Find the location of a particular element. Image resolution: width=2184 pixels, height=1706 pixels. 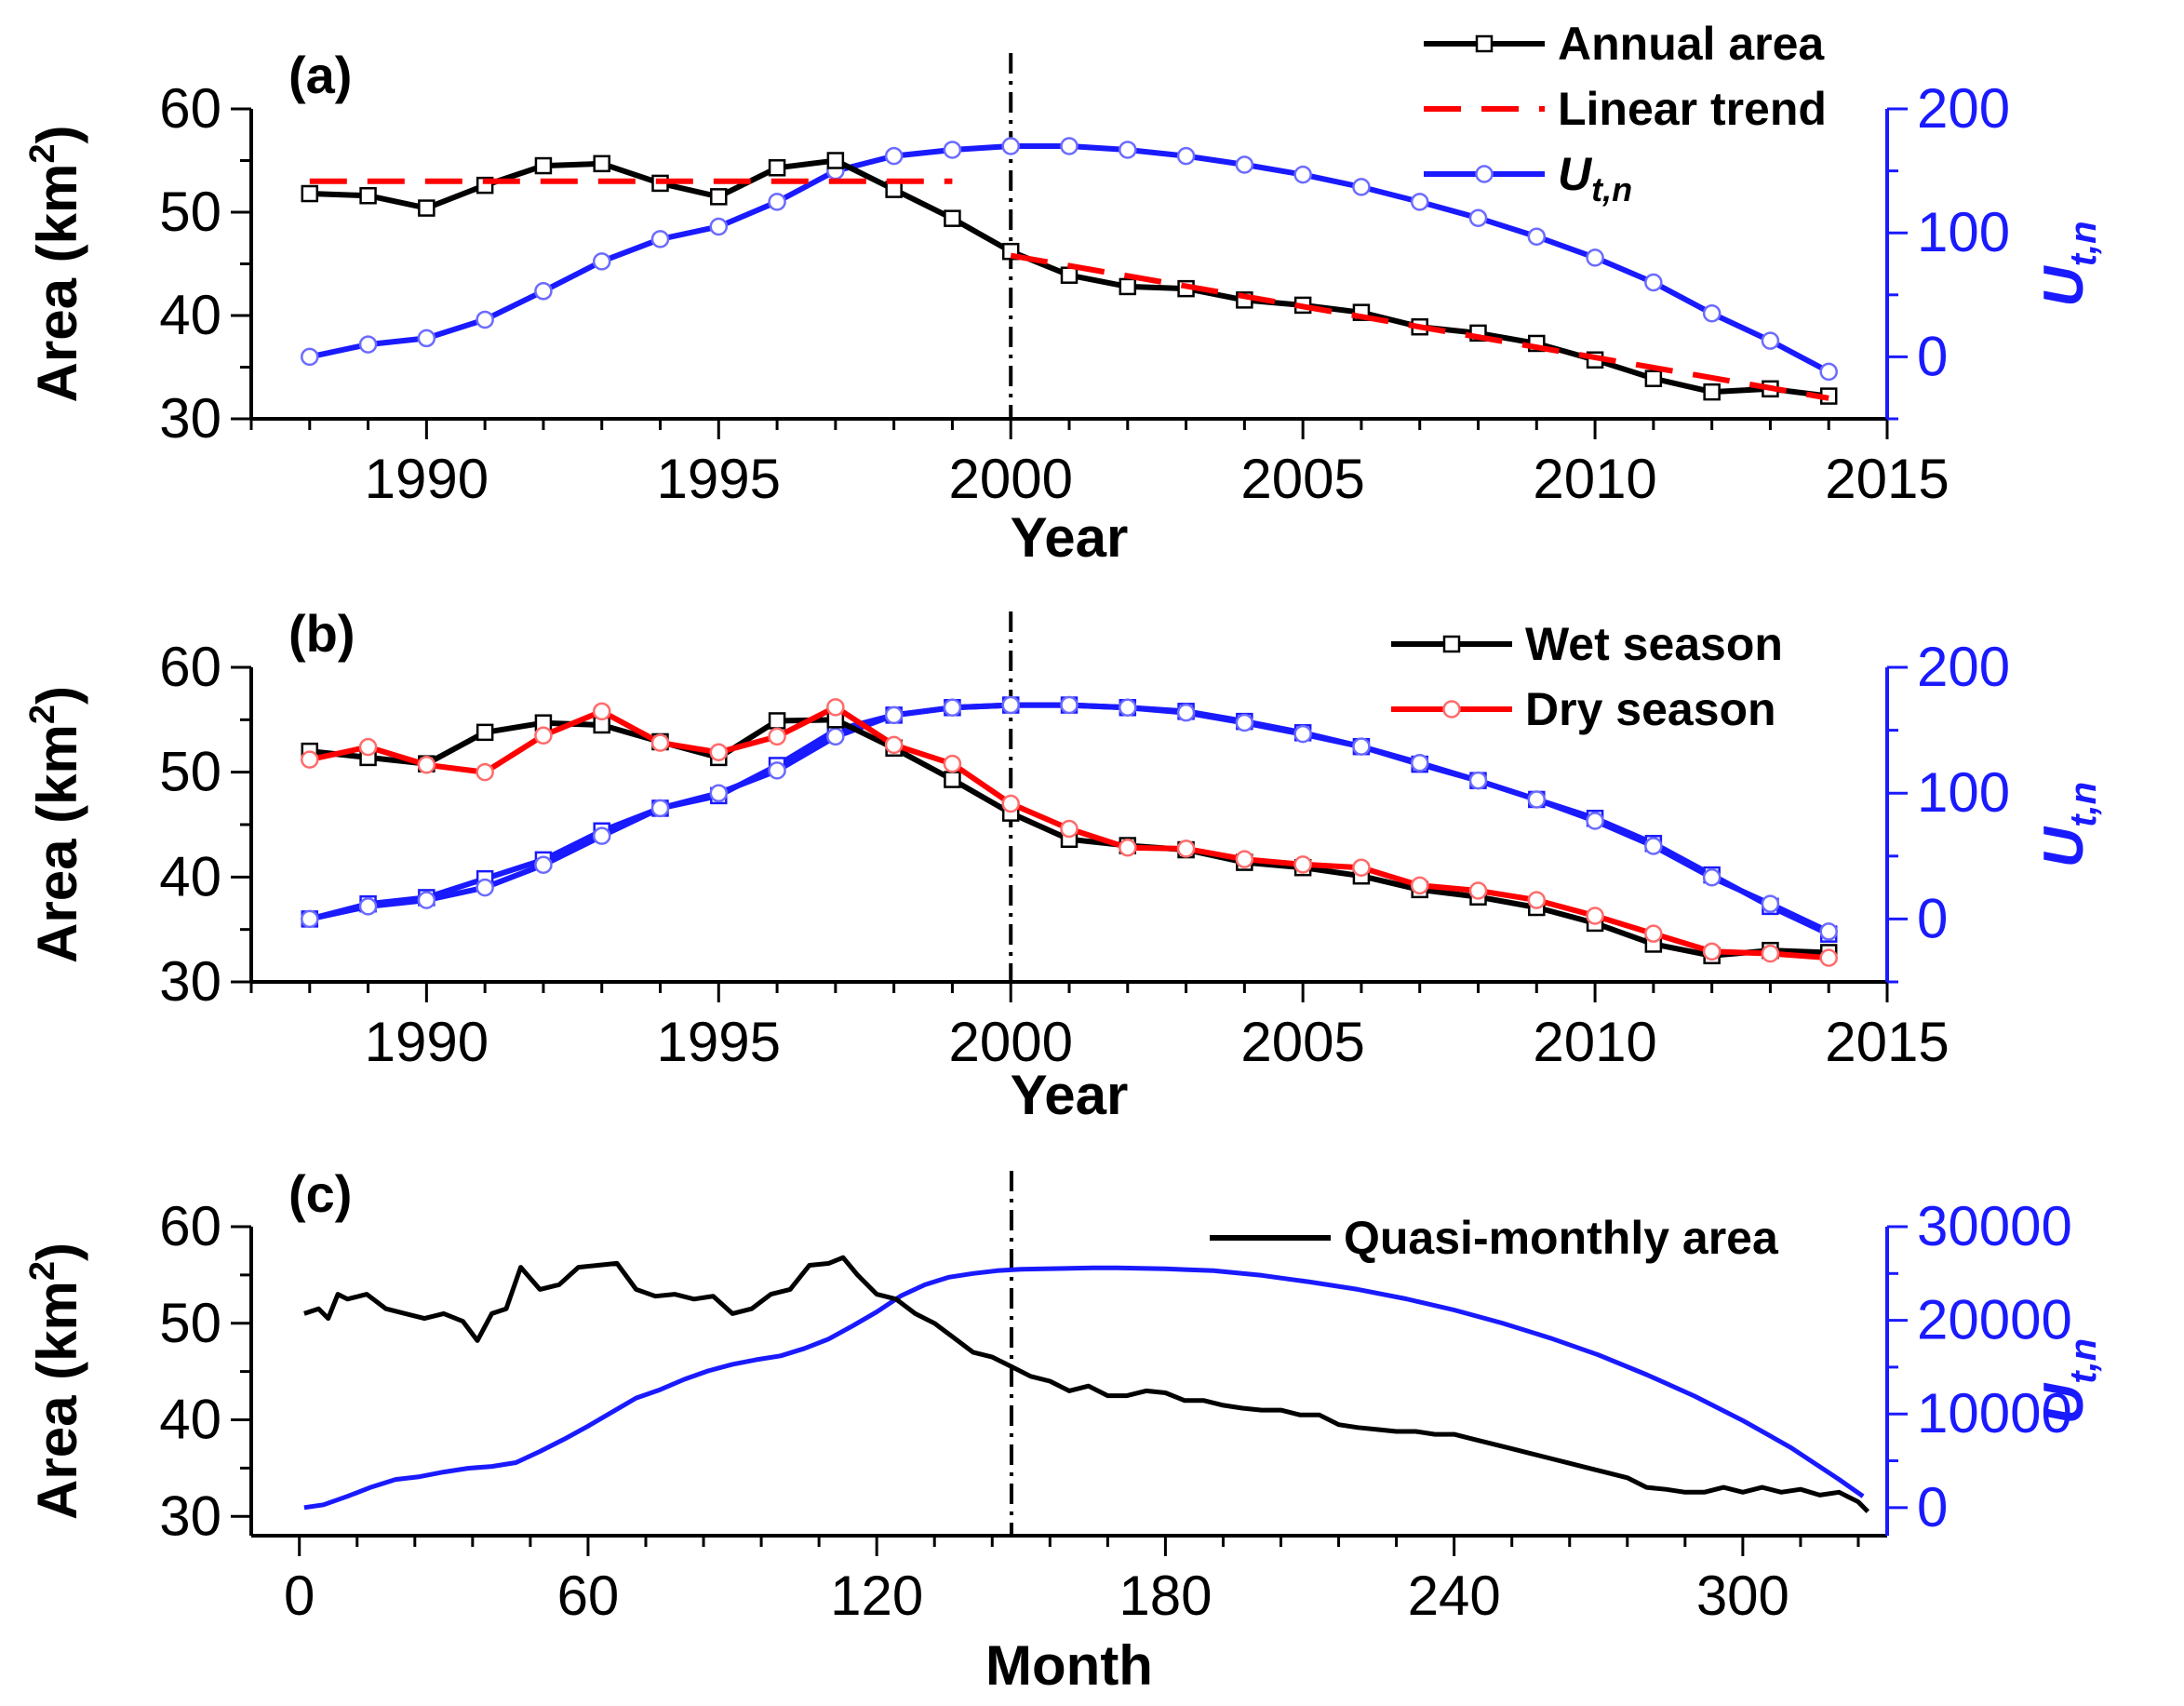

y-left-tick-label: 50 is located at coordinates (190, 212).